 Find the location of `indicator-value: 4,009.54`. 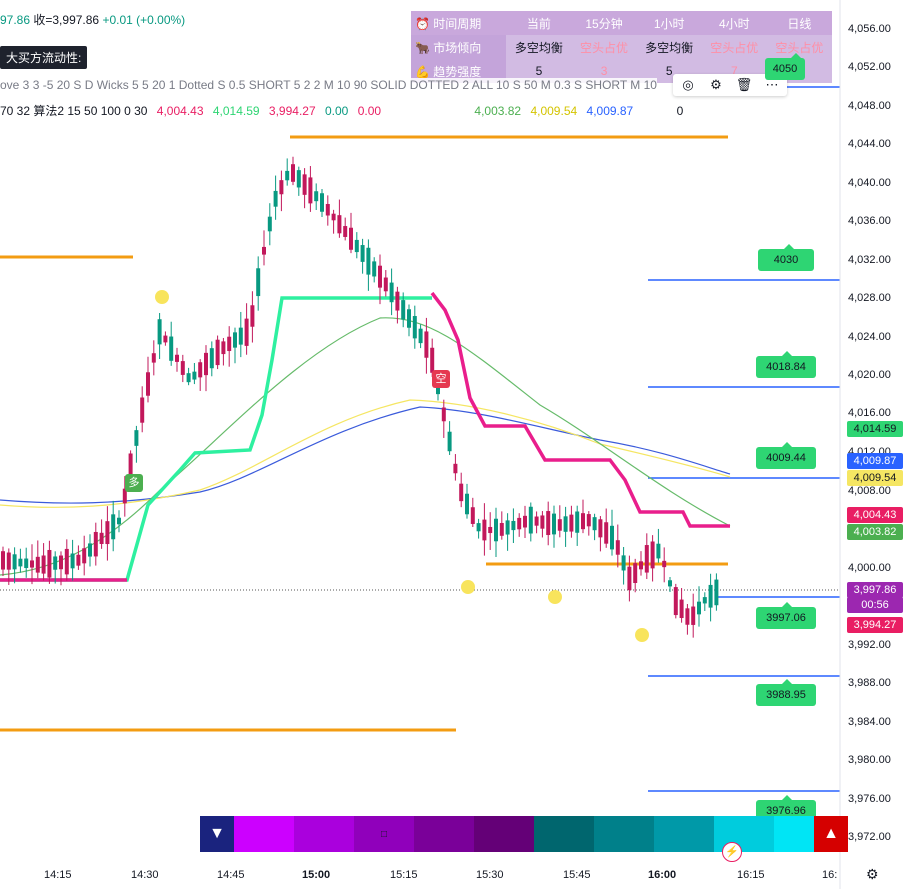

indicator-value: 4,009.54 is located at coordinates (554, 111).